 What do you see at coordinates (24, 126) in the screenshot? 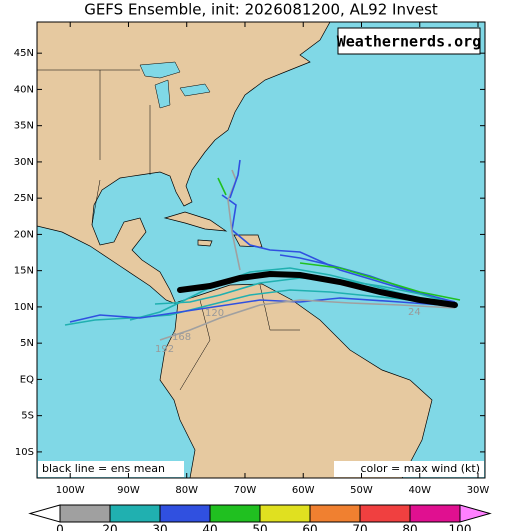
I see `lat-label: 35N` at bounding box center [24, 126].